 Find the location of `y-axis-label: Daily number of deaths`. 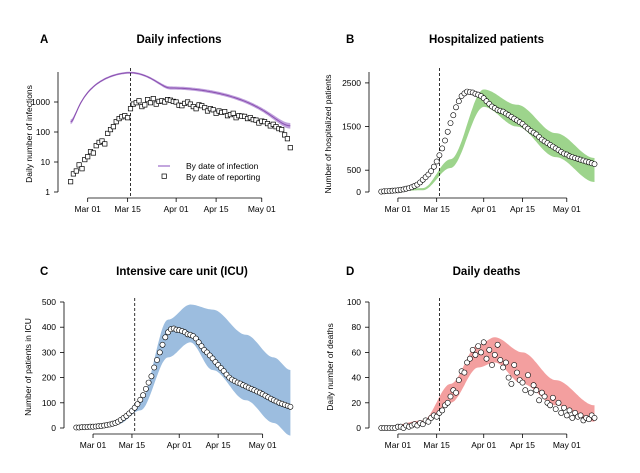

y-axis-label: Daily number of deaths is located at coordinates (330, 366).